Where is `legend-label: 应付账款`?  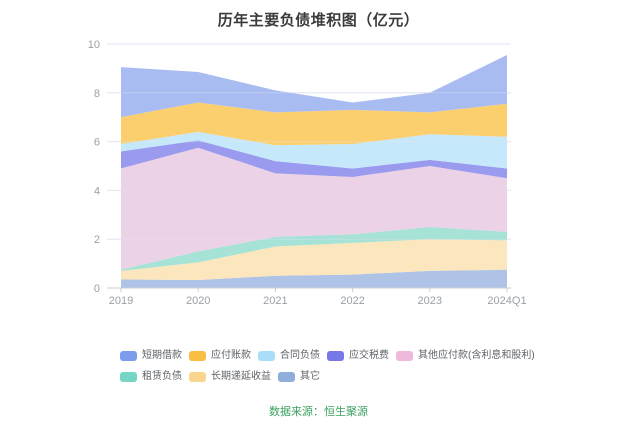 legend-label: 应付账款 is located at coordinates (231, 355).